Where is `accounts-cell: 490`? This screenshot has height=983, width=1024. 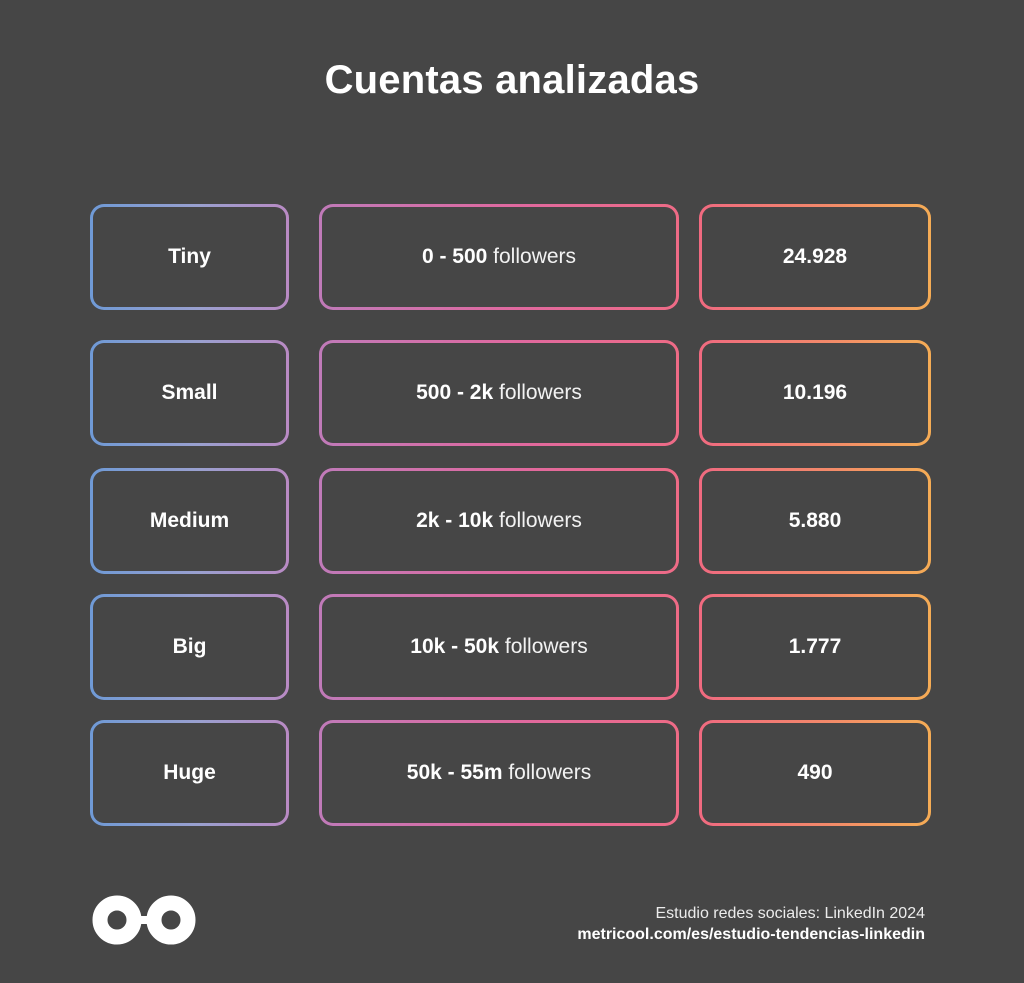
accounts-cell: 490 is located at coordinates (815, 773).